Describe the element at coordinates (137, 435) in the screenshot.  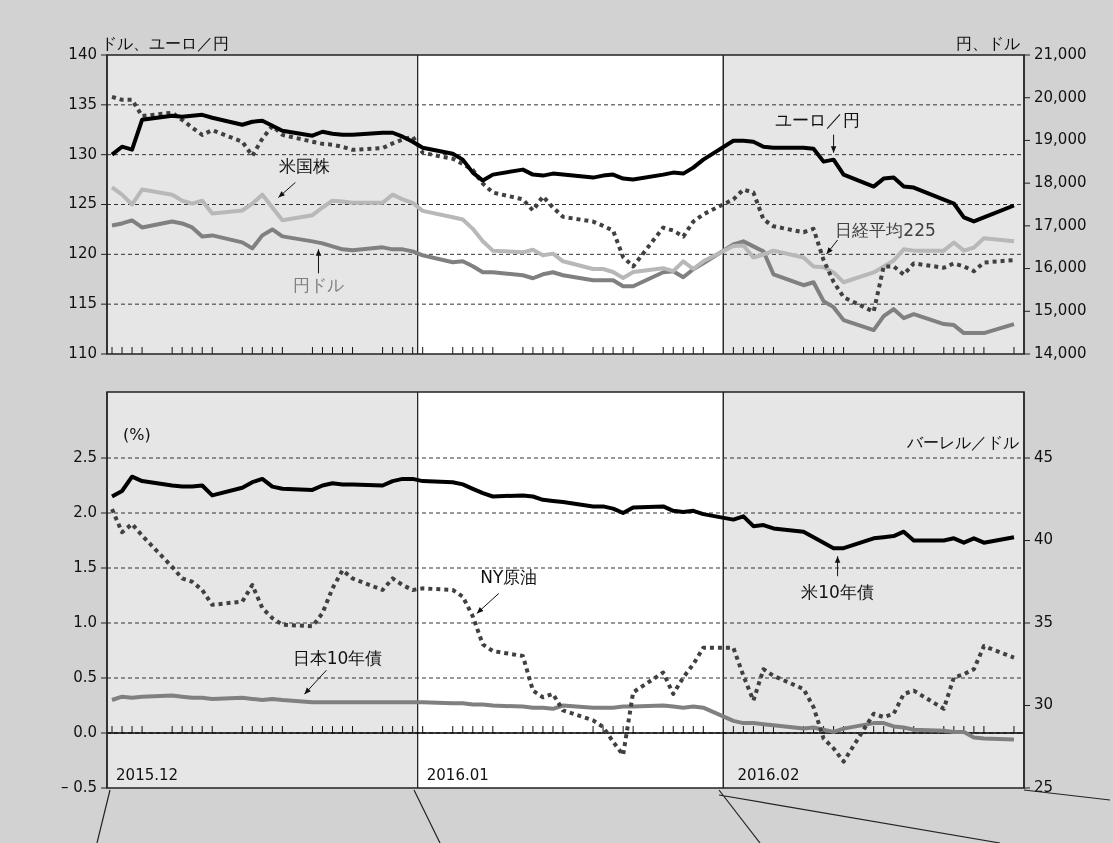
I see `y-axis-title: (%)` at that location.